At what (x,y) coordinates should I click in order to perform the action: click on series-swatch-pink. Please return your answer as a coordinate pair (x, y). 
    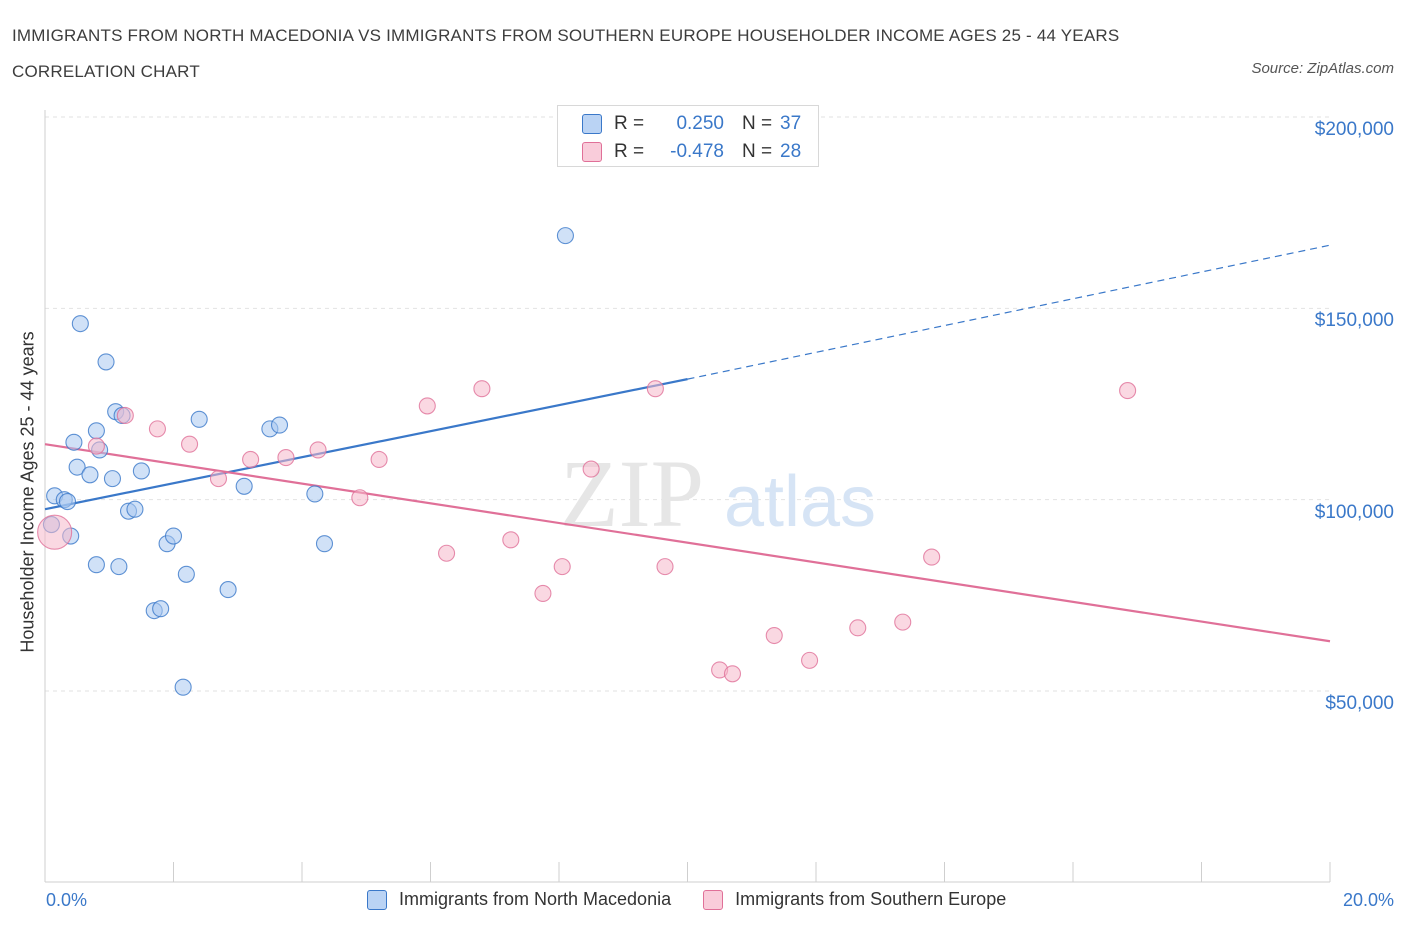
    Looking at the image, I should click on (713, 899).